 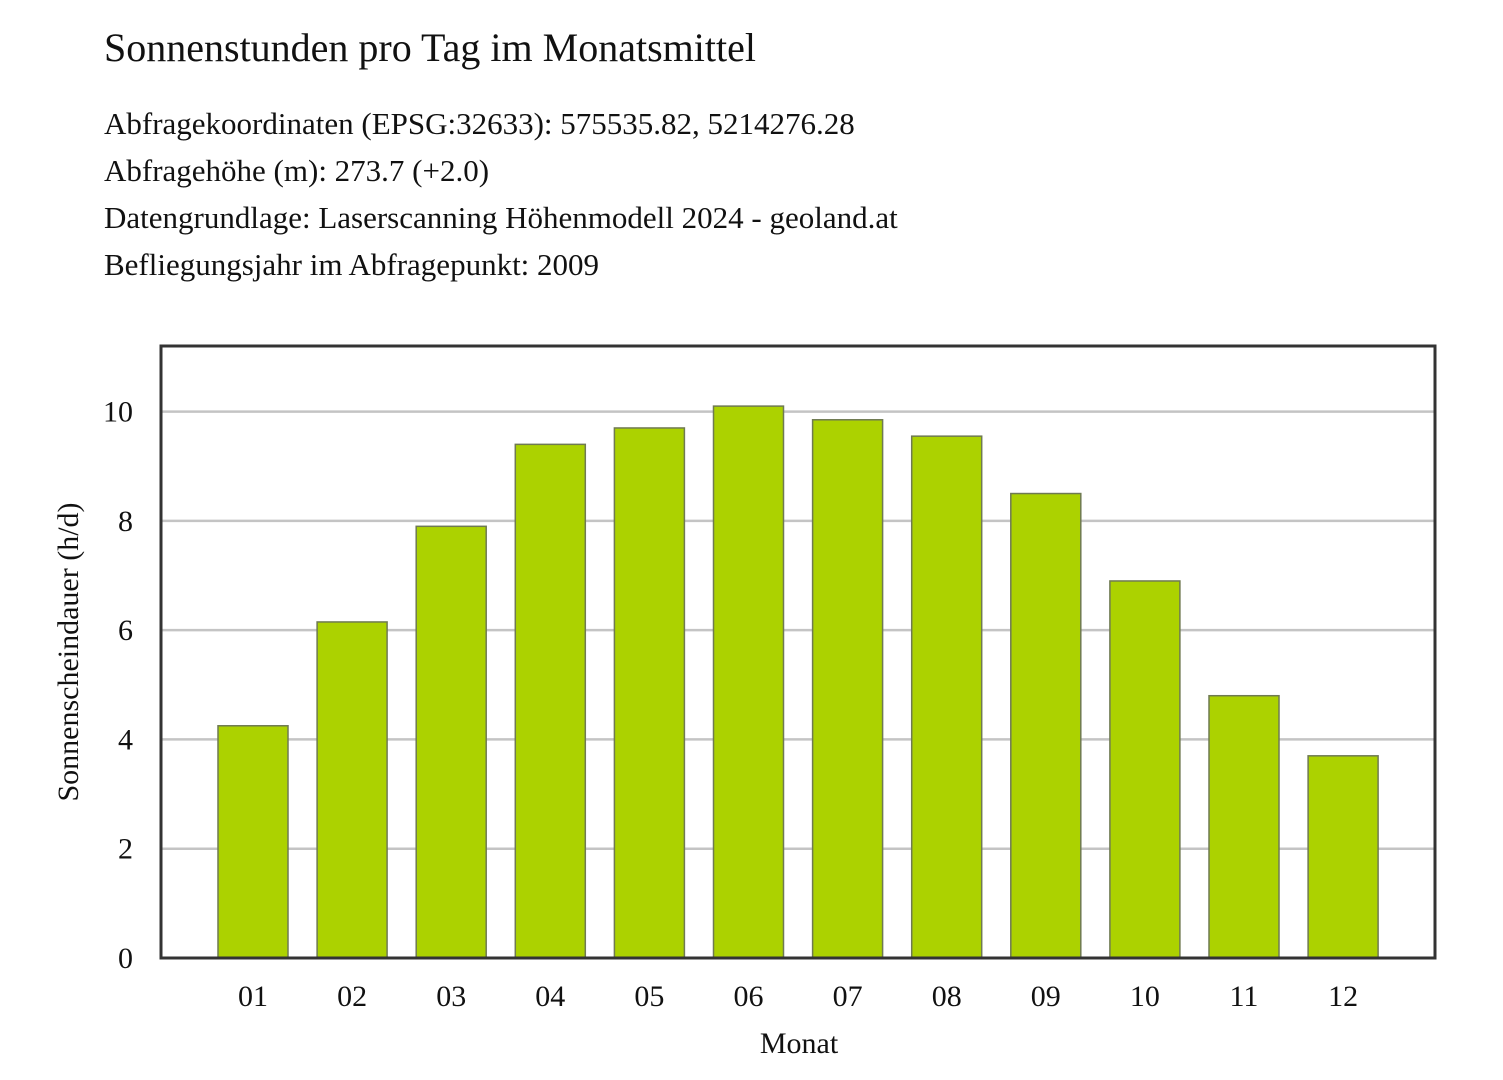 What do you see at coordinates (1244, 996) in the screenshot?
I see `x-tick-label: 11` at bounding box center [1244, 996].